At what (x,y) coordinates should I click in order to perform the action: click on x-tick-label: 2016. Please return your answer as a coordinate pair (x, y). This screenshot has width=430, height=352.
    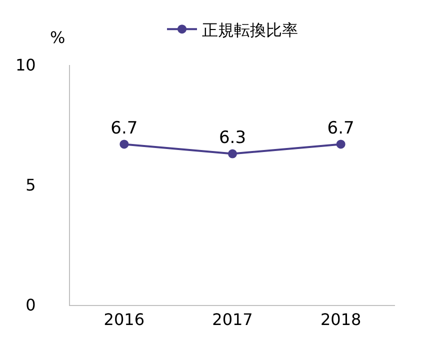
    Looking at the image, I should click on (124, 320).